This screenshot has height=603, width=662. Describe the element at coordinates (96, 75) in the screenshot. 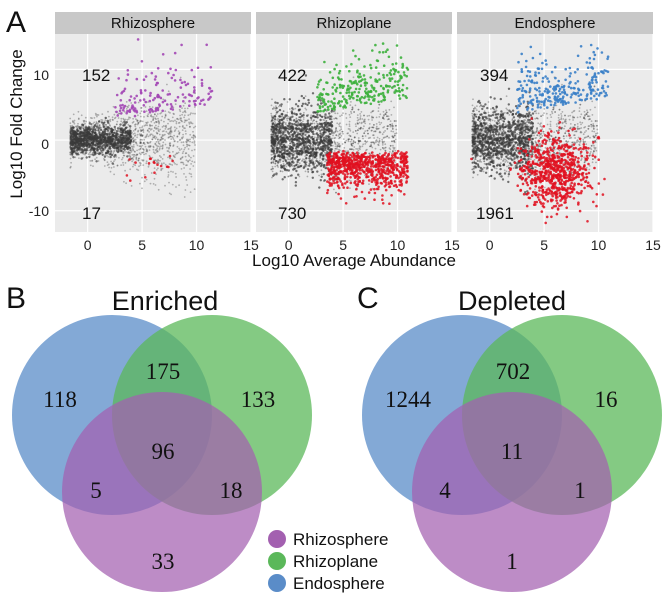

I see `enriched-count: 152` at that location.